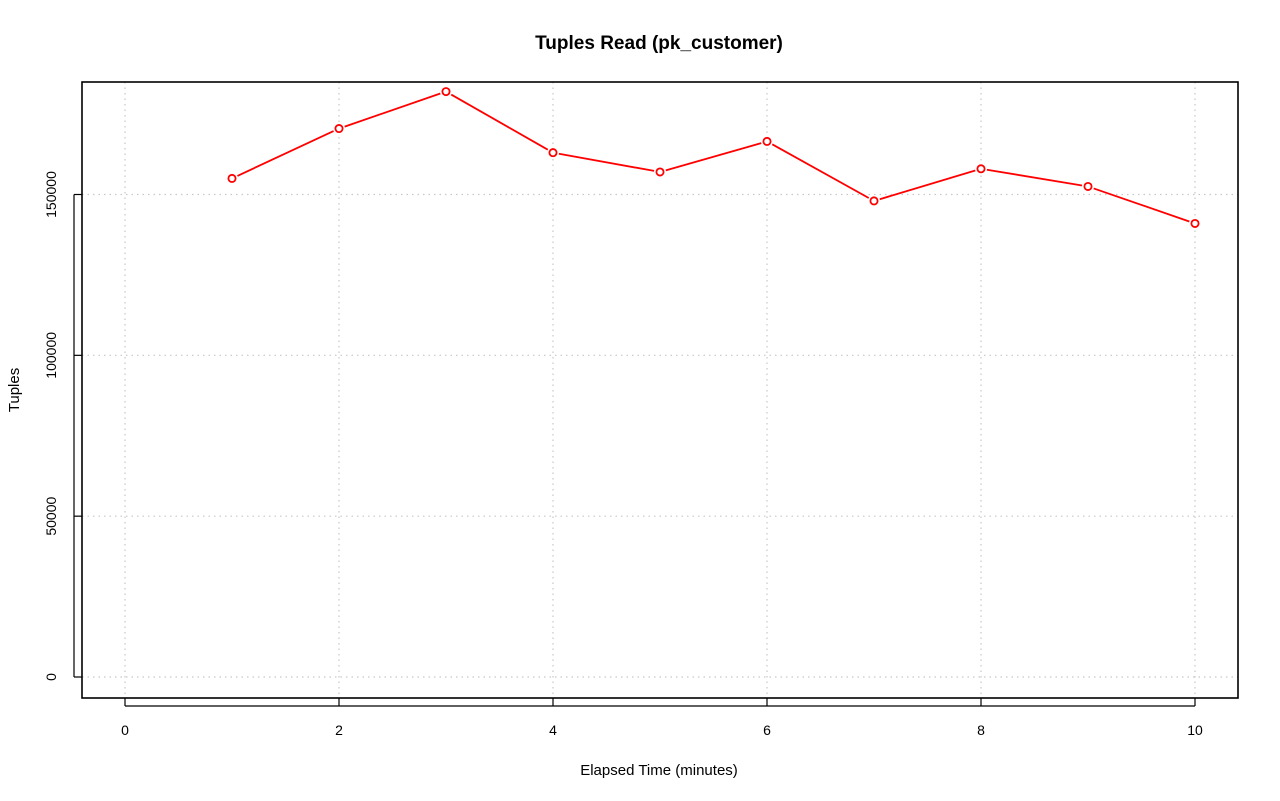 The image size is (1280, 801). I want to click on y-tick-label: 150000, so click(51, 194).